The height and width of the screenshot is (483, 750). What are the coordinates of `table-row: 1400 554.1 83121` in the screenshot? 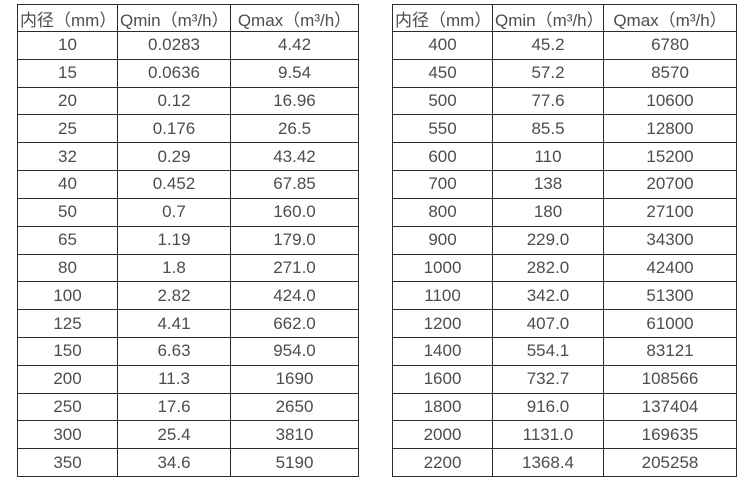 It's located at (564, 351).